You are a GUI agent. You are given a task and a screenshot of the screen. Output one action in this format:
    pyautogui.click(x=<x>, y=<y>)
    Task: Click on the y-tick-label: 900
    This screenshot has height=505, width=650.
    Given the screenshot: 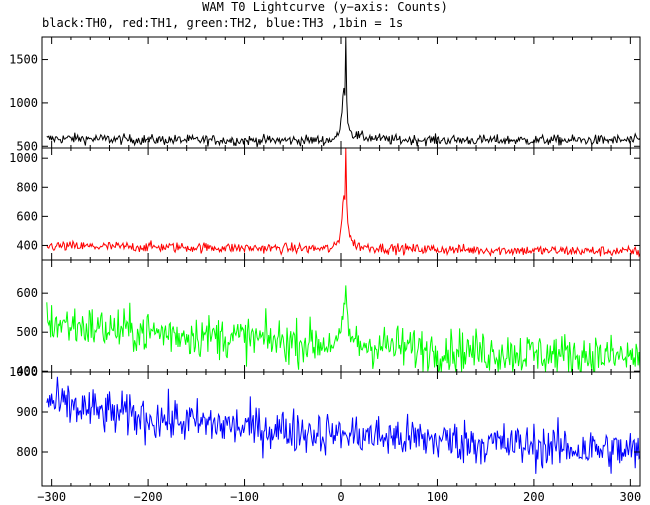 What is the action you would take?
    pyautogui.click(x=27, y=412)
    